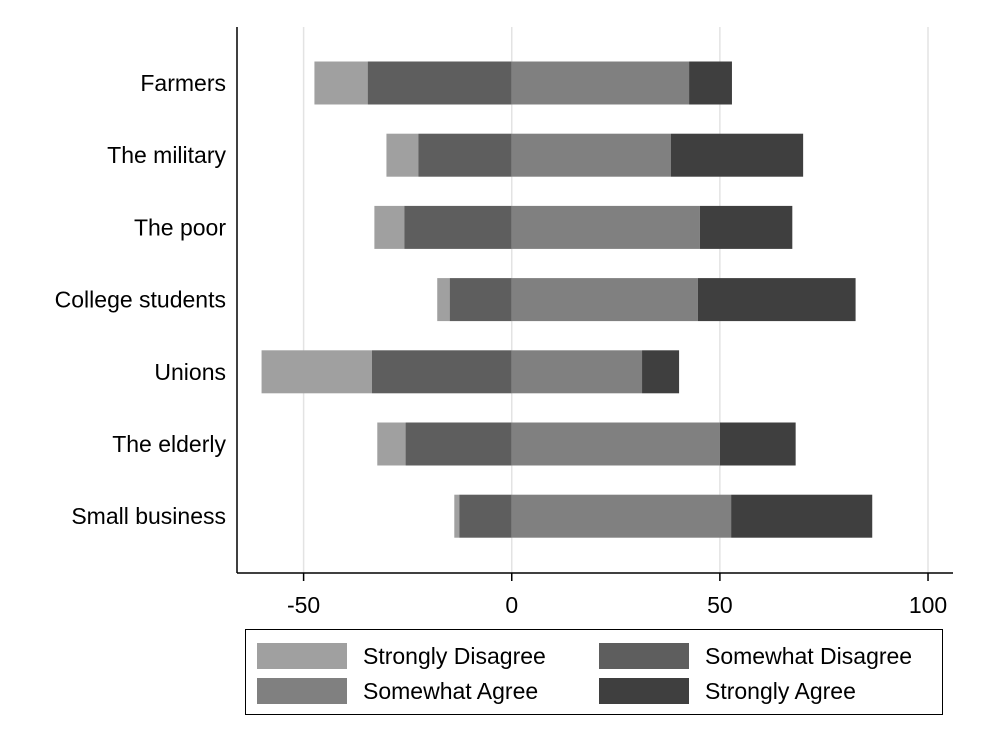  I want to click on legend-label: Strongly Disagree, so click(454, 655).